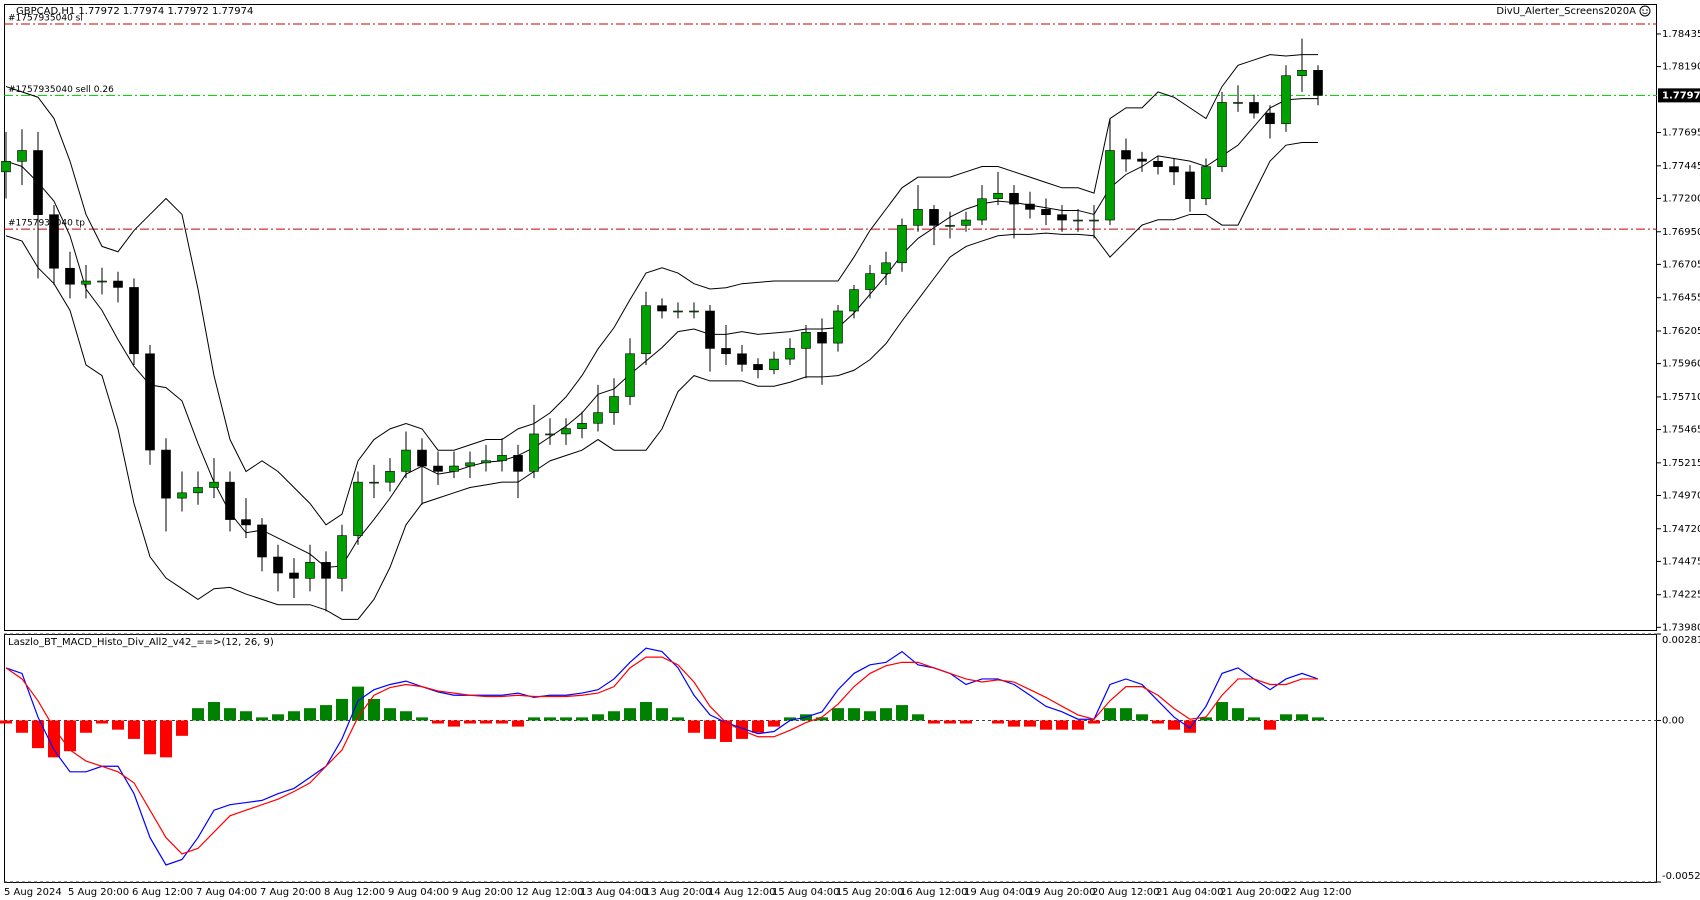  What do you see at coordinates (1681, 198) in the screenshot?
I see `y-tick-label: 1.77200` at bounding box center [1681, 198].